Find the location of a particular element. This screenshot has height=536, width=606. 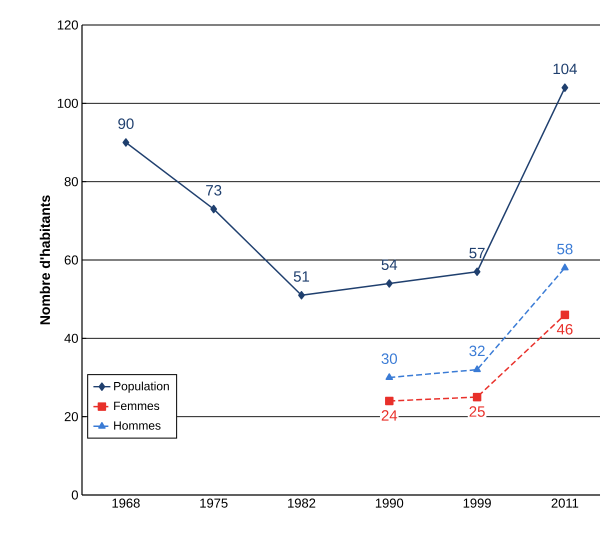

data-label: 51 is located at coordinates (302, 276).